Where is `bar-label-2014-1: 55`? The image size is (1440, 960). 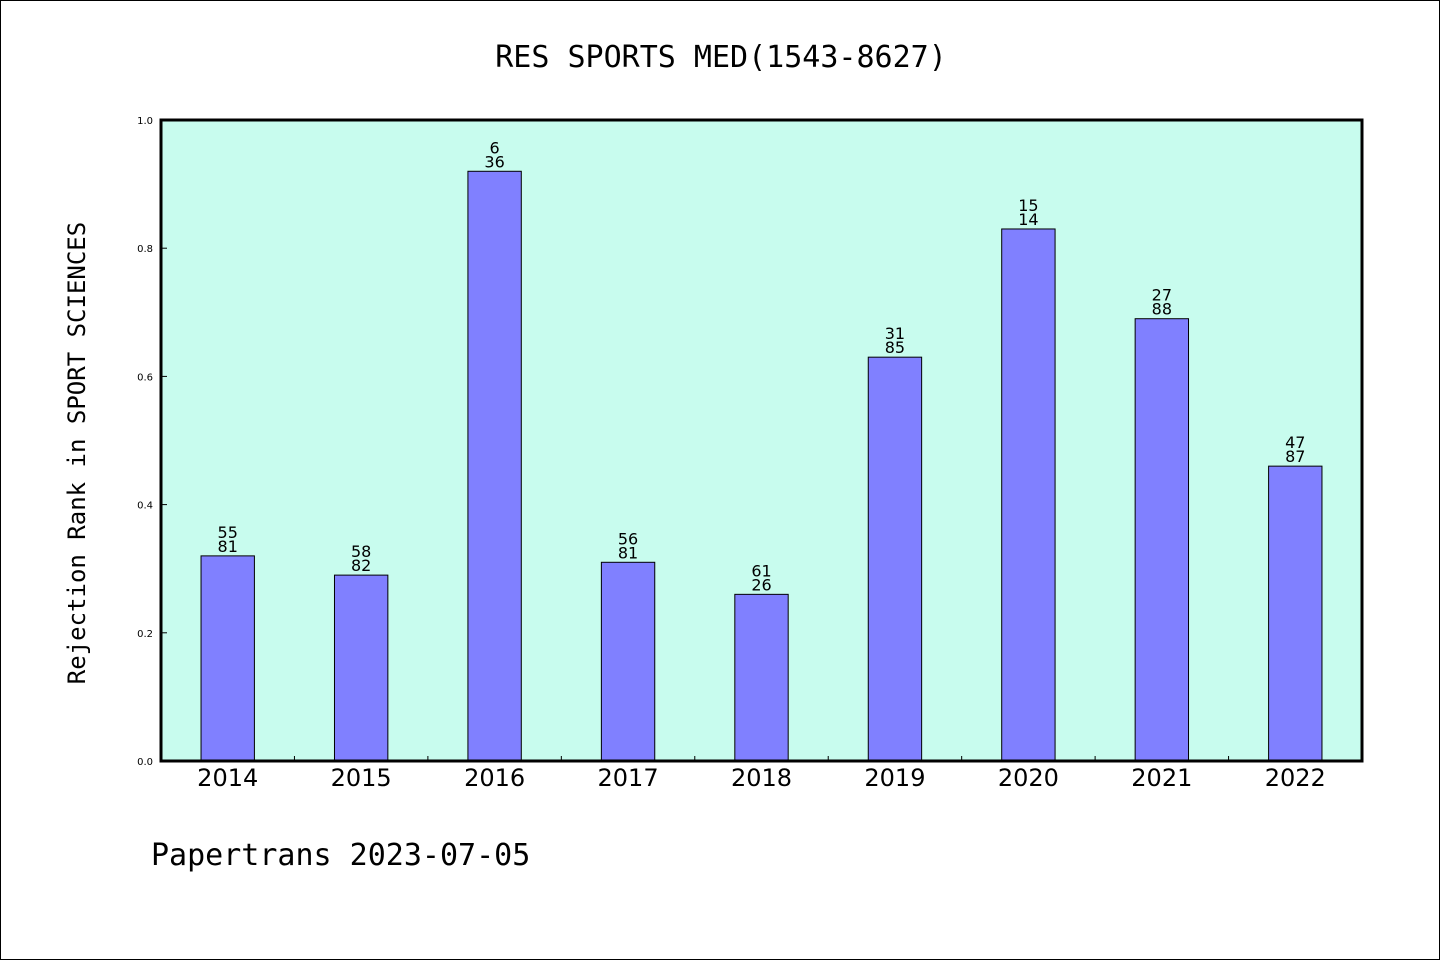
bar-label-2014-1: 55 is located at coordinates (228, 532).